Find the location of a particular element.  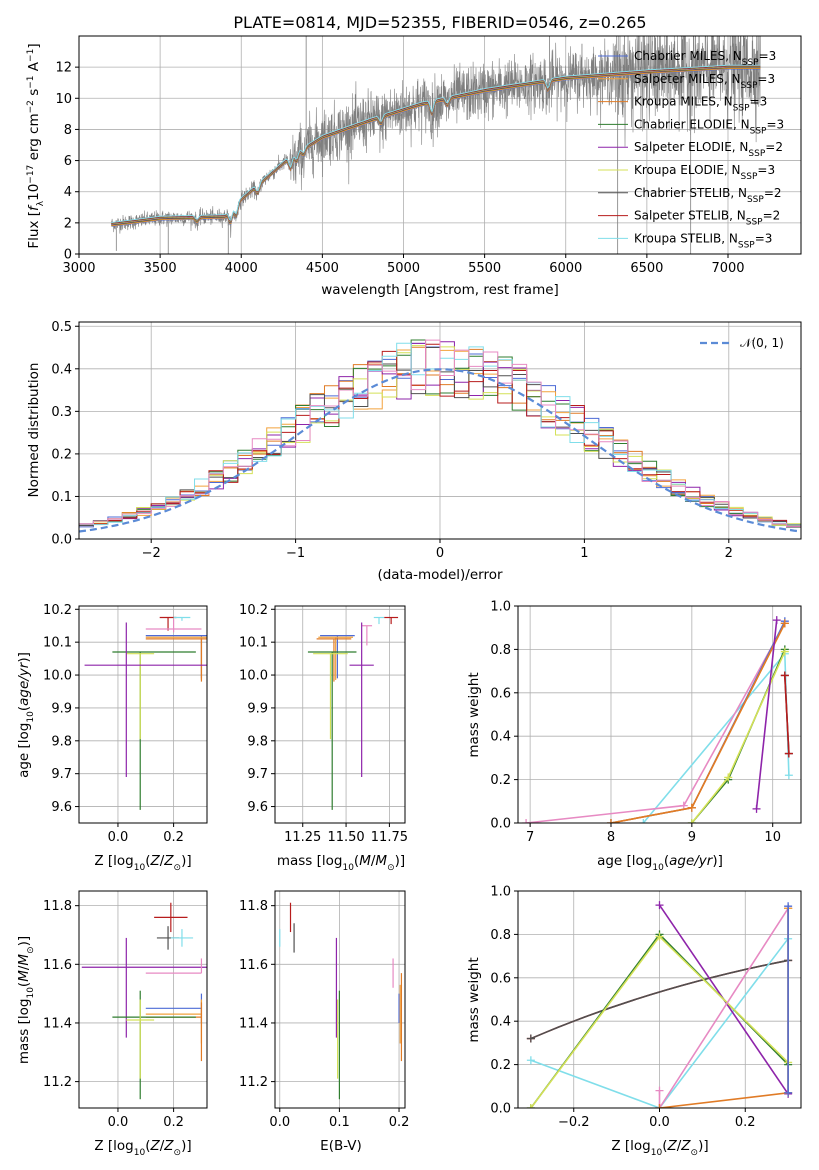

massEbv-xlabel: E(B-V) is located at coordinates (341, 1146).